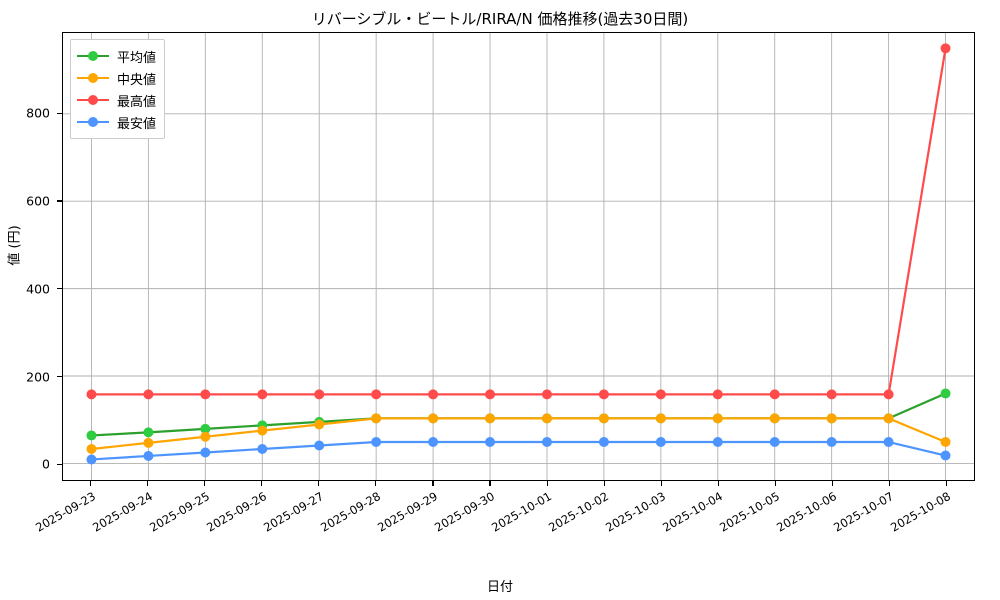 The height and width of the screenshot is (600, 1000). What do you see at coordinates (46, 464) in the screenshot?
I see `y-tick-label: 0` at bounding box center [46, 464].